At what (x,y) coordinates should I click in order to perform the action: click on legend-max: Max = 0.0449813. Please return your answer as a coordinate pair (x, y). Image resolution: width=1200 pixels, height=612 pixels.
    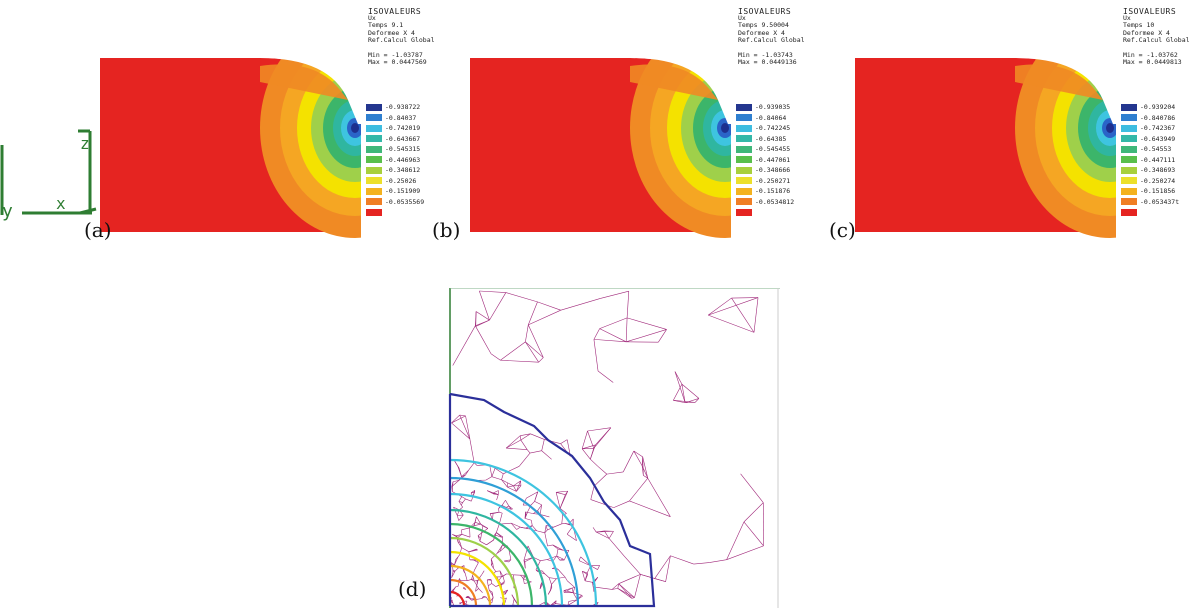
    Looking at the image, I should click on (1156, 62).